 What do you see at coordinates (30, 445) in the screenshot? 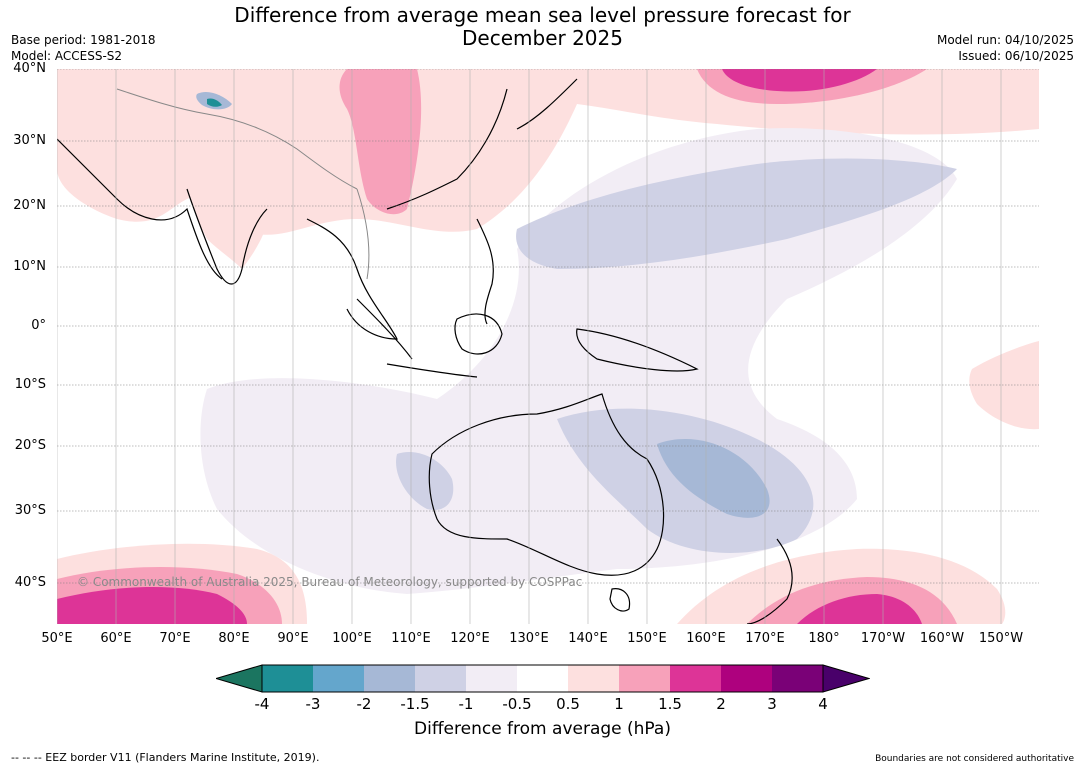
I see `lat-label: 20°S` at bounding box center [30, 445].